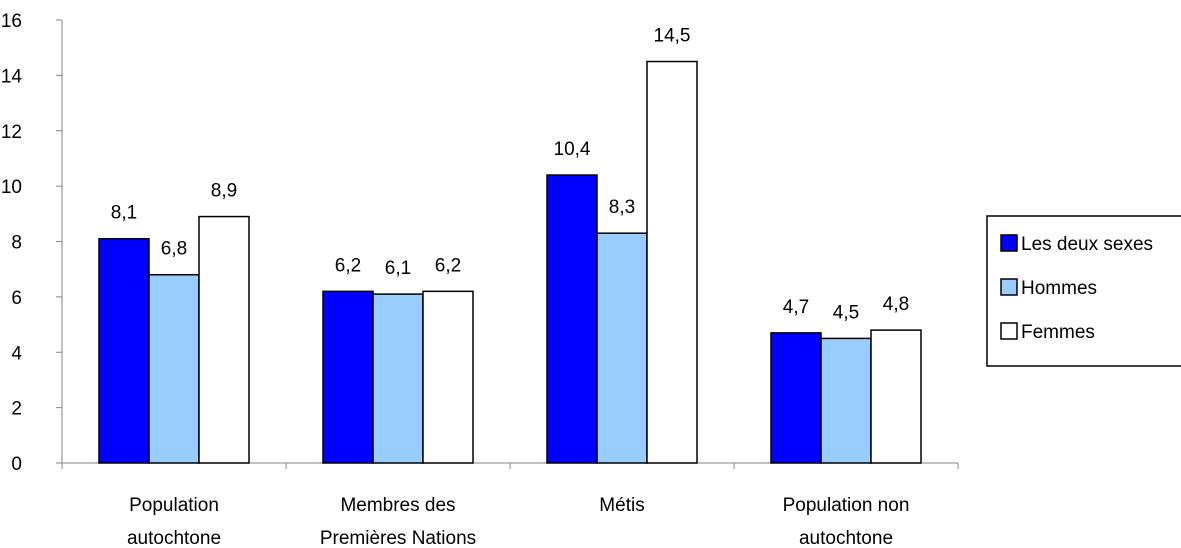 The height and width of the screenshot is (548, 1181). I want to click on y-tick-label: 16, so click(11, 21).